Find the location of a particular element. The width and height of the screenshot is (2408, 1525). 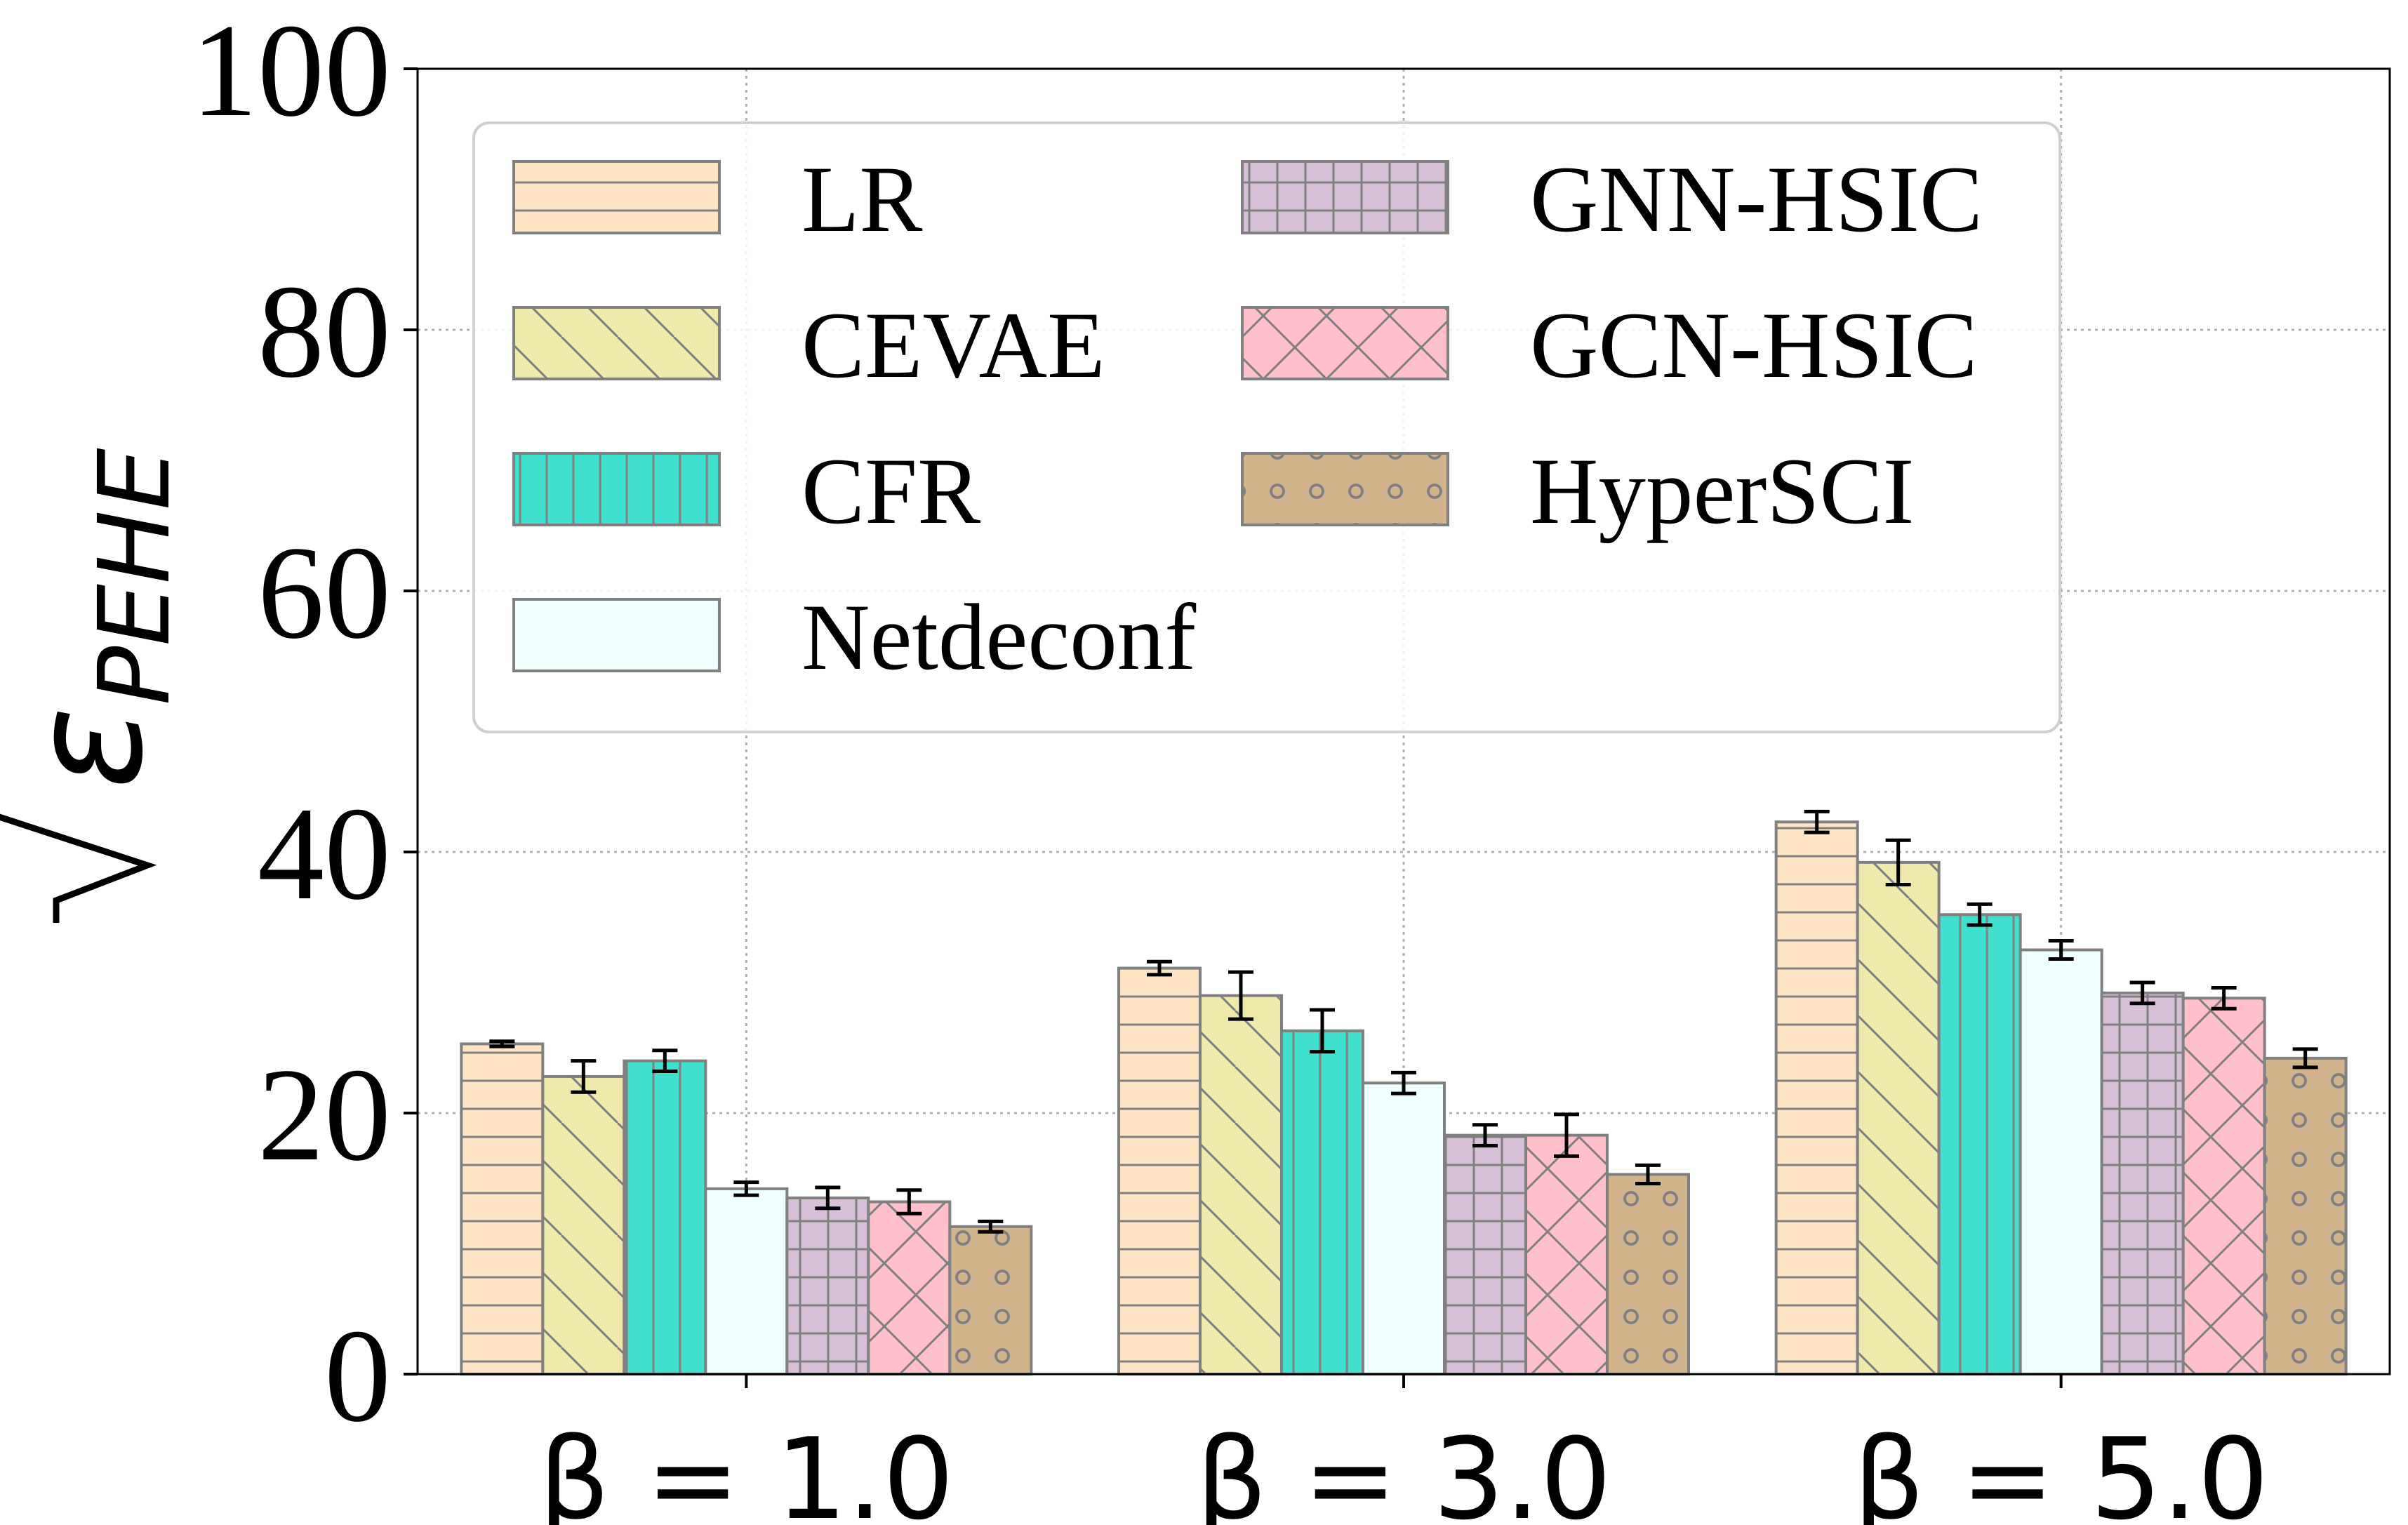

y-tick-label: 100 is located at coordinates (291, 73).